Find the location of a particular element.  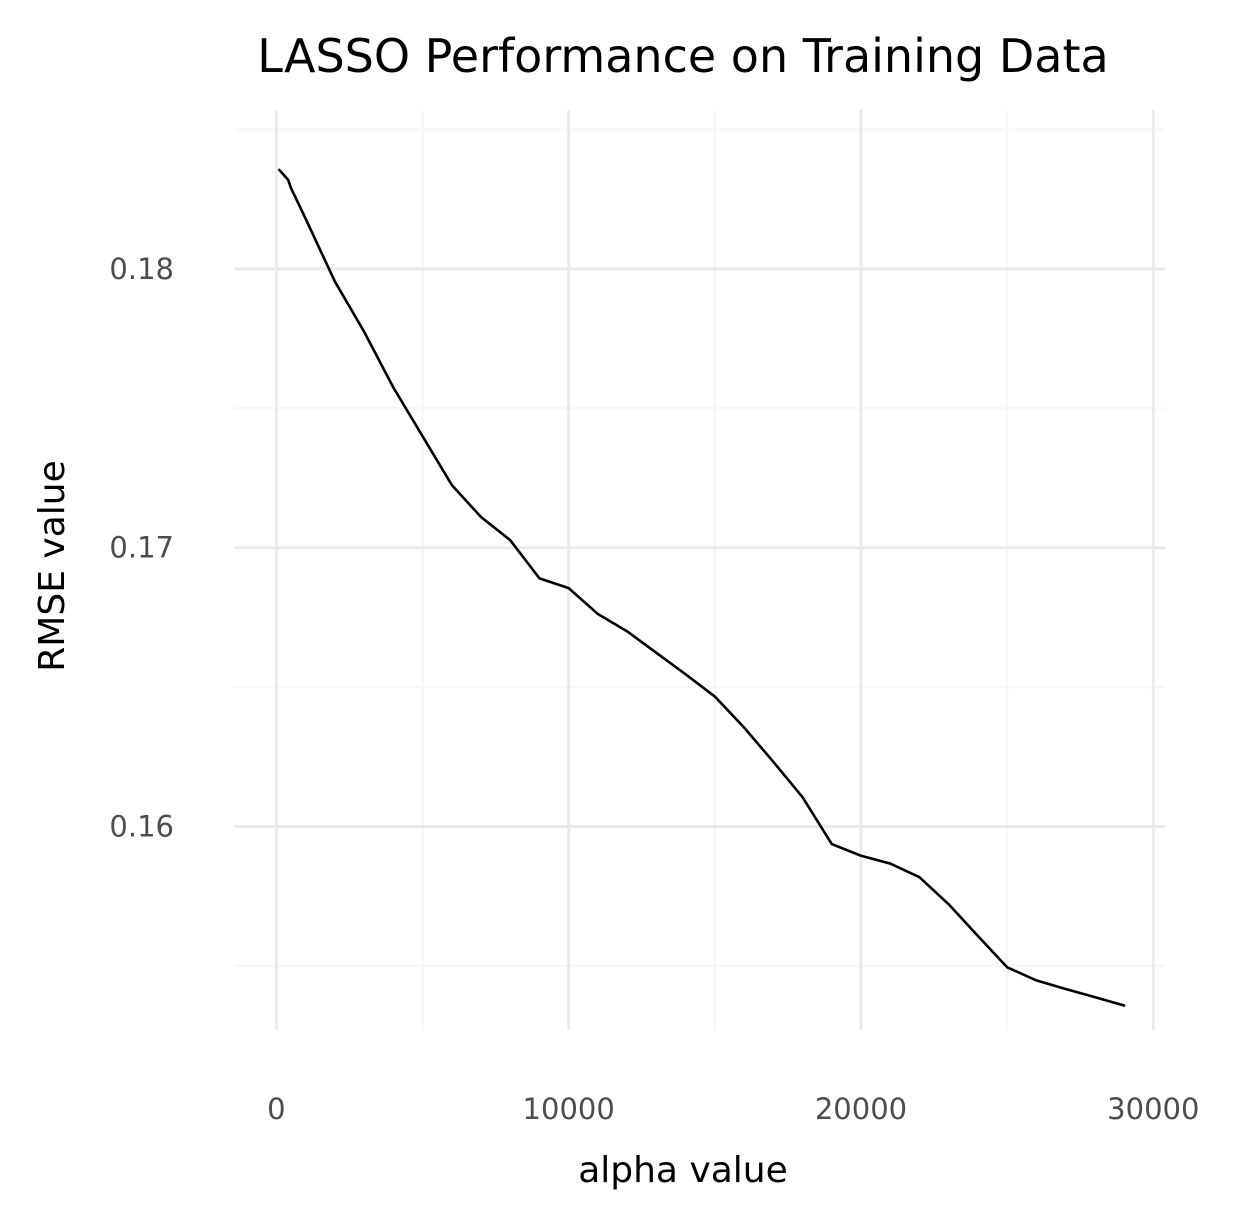

x-tick-label: 20000 is located at coordinates (861, 1109).